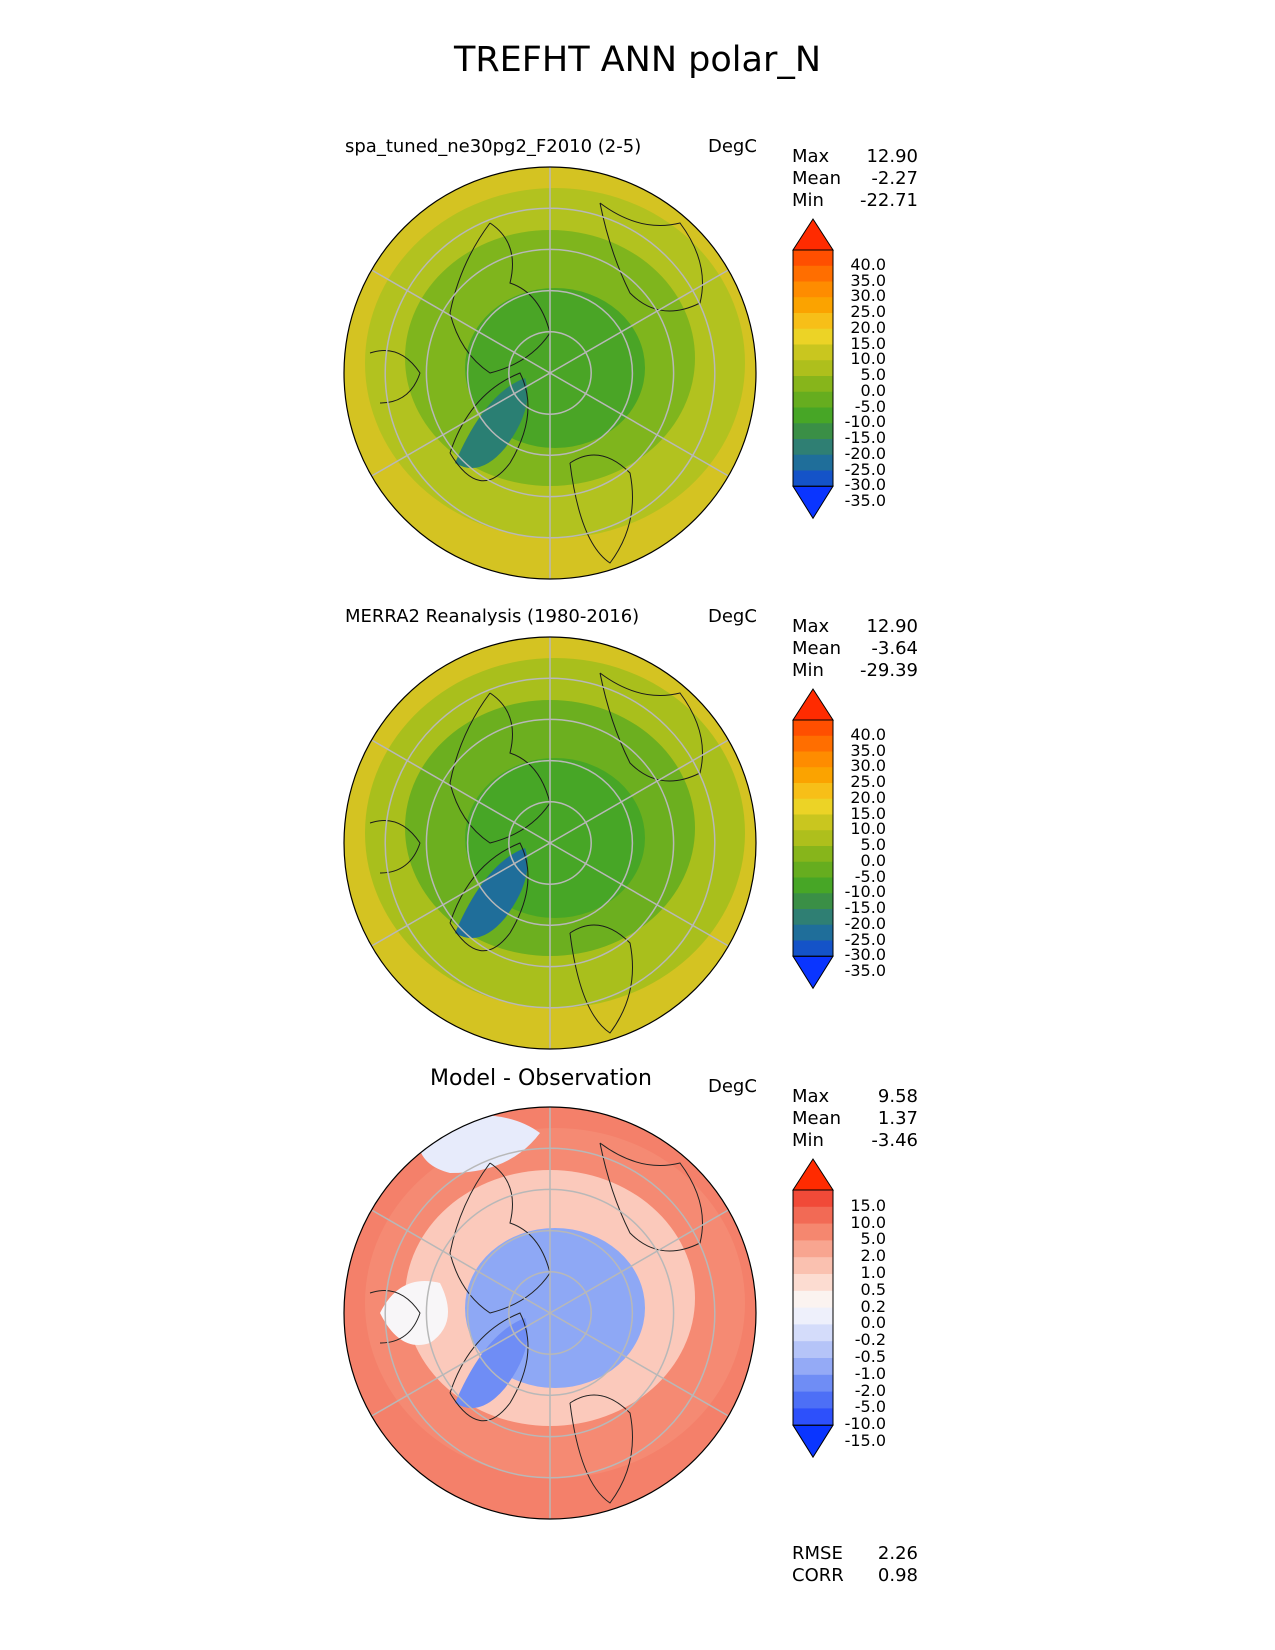 The image size is (1275, 1650). I want to click on colorbar-tick-label: -2.0, so click(870, 1390).